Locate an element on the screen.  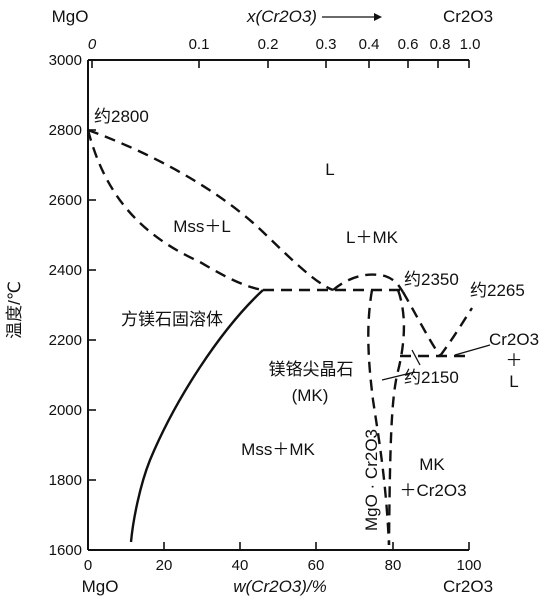
y-tick-label: 2000 is located at coordinates (65, 410).